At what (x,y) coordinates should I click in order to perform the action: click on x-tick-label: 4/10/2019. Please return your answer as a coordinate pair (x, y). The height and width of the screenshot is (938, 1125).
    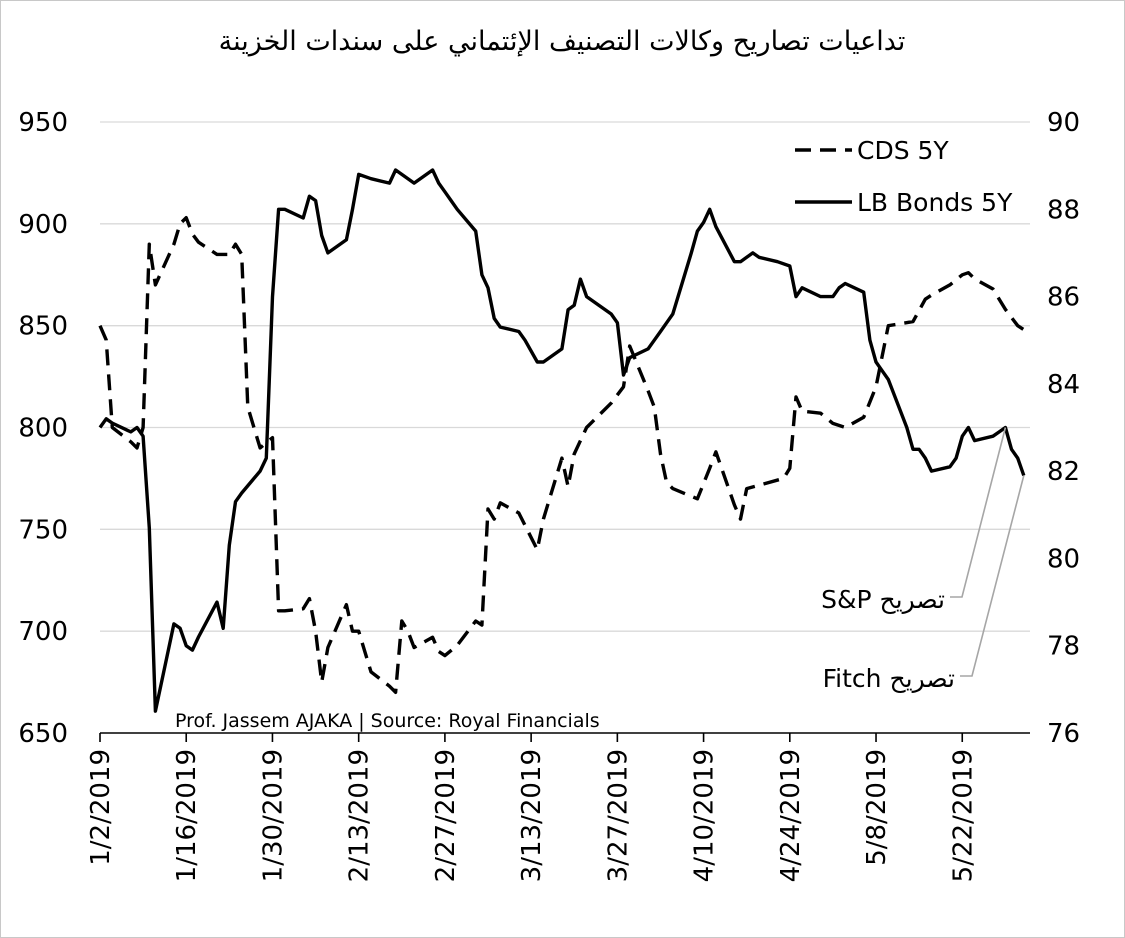
    Looking at the image, I should click on (705, 815).